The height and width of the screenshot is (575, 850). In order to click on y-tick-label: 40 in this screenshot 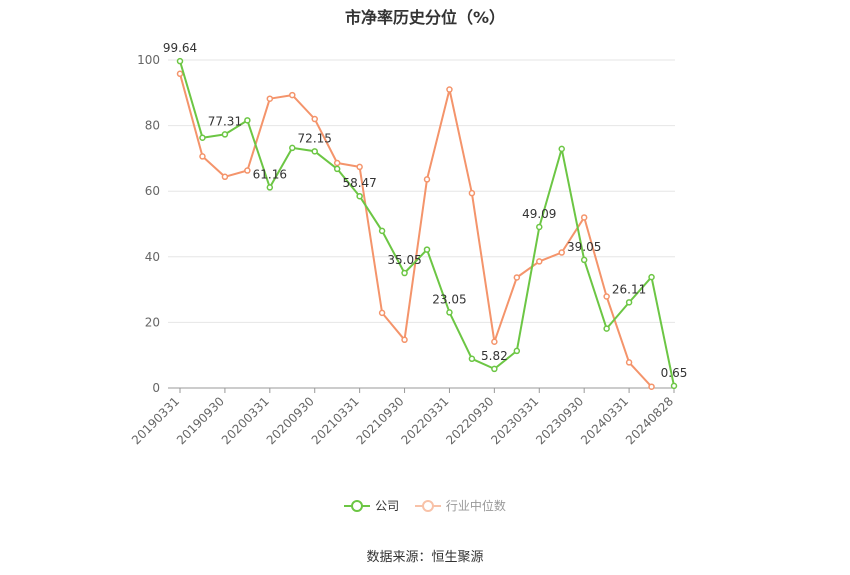, I will do `click(152, 257)`.